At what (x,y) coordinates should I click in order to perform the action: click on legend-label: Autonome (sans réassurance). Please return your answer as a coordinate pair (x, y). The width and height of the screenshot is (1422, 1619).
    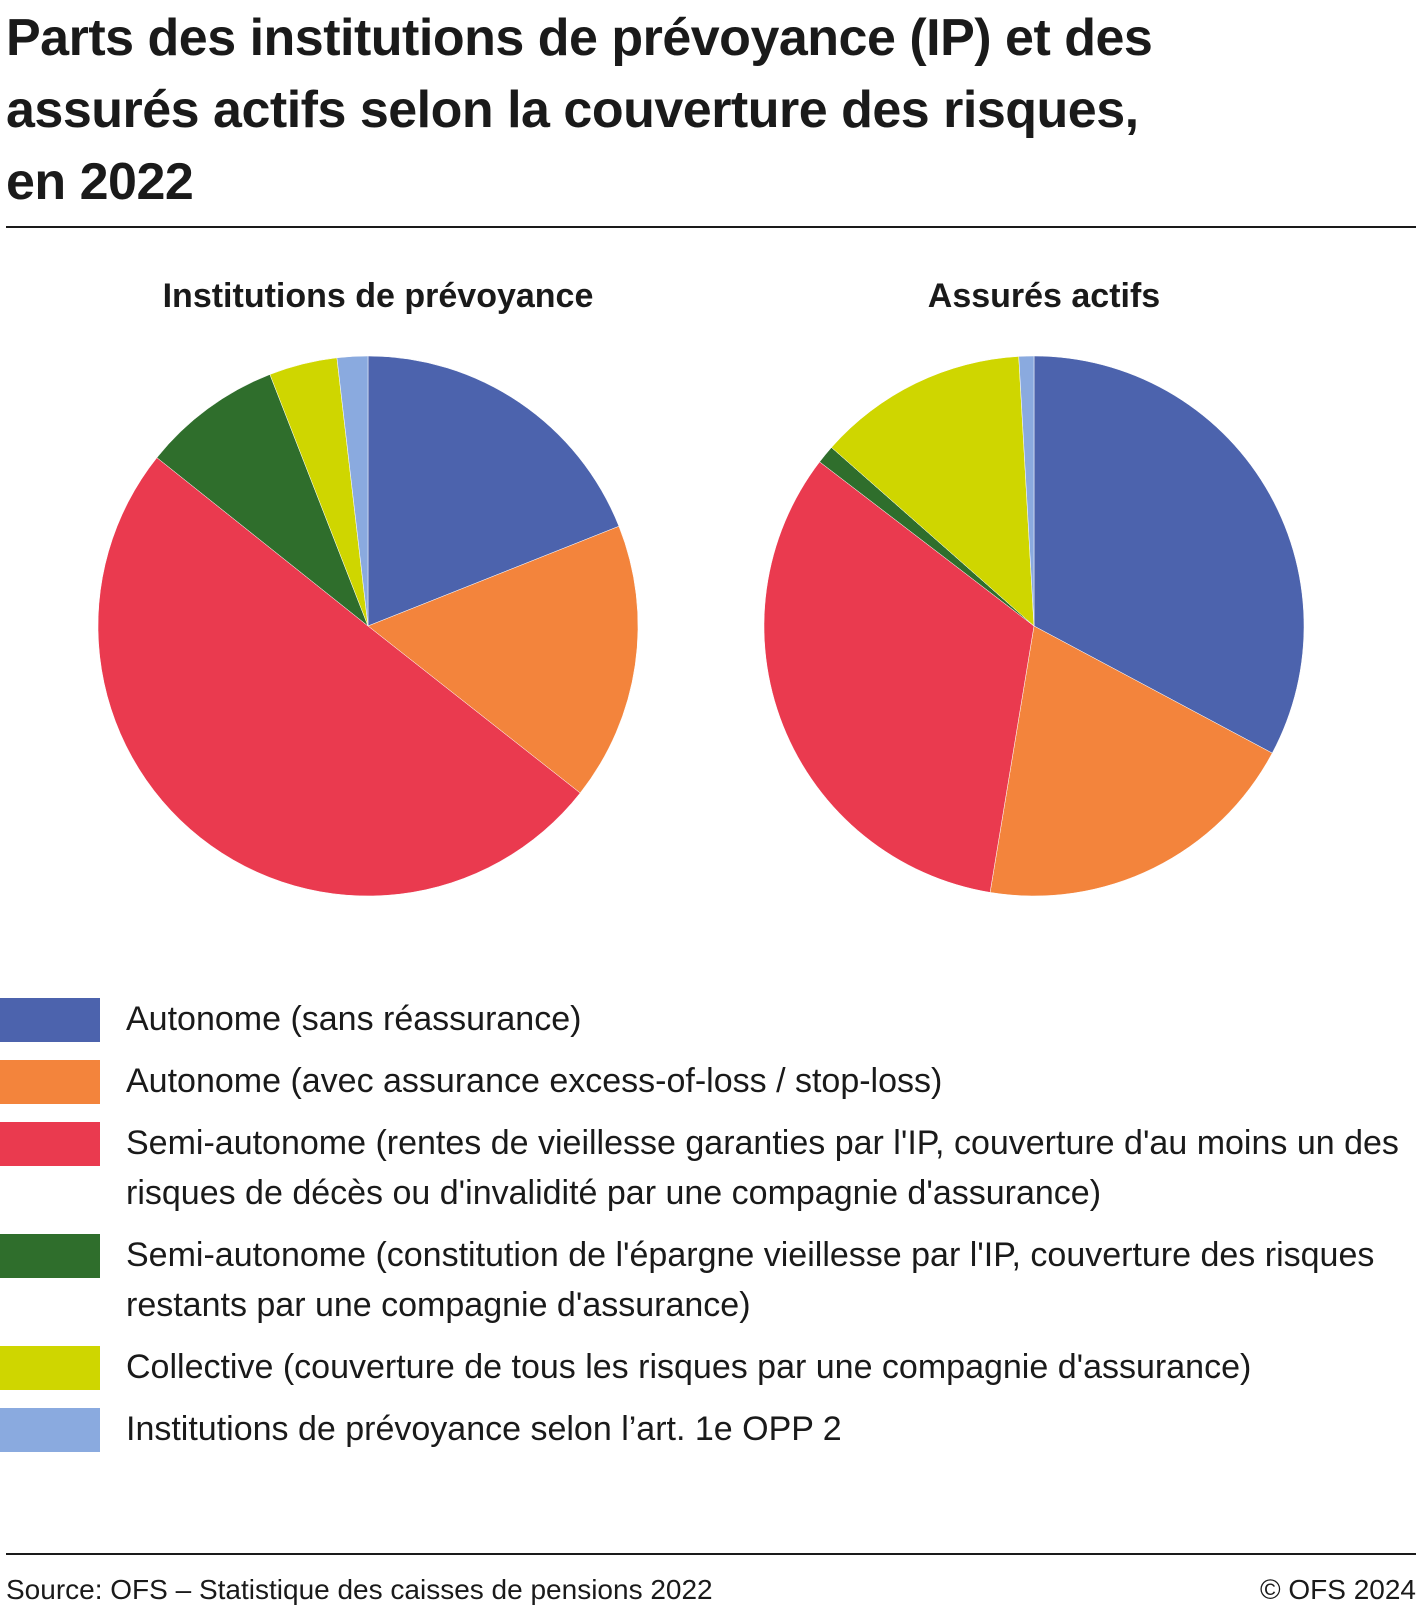
    Looking at the image, I should click on (354, 1019).